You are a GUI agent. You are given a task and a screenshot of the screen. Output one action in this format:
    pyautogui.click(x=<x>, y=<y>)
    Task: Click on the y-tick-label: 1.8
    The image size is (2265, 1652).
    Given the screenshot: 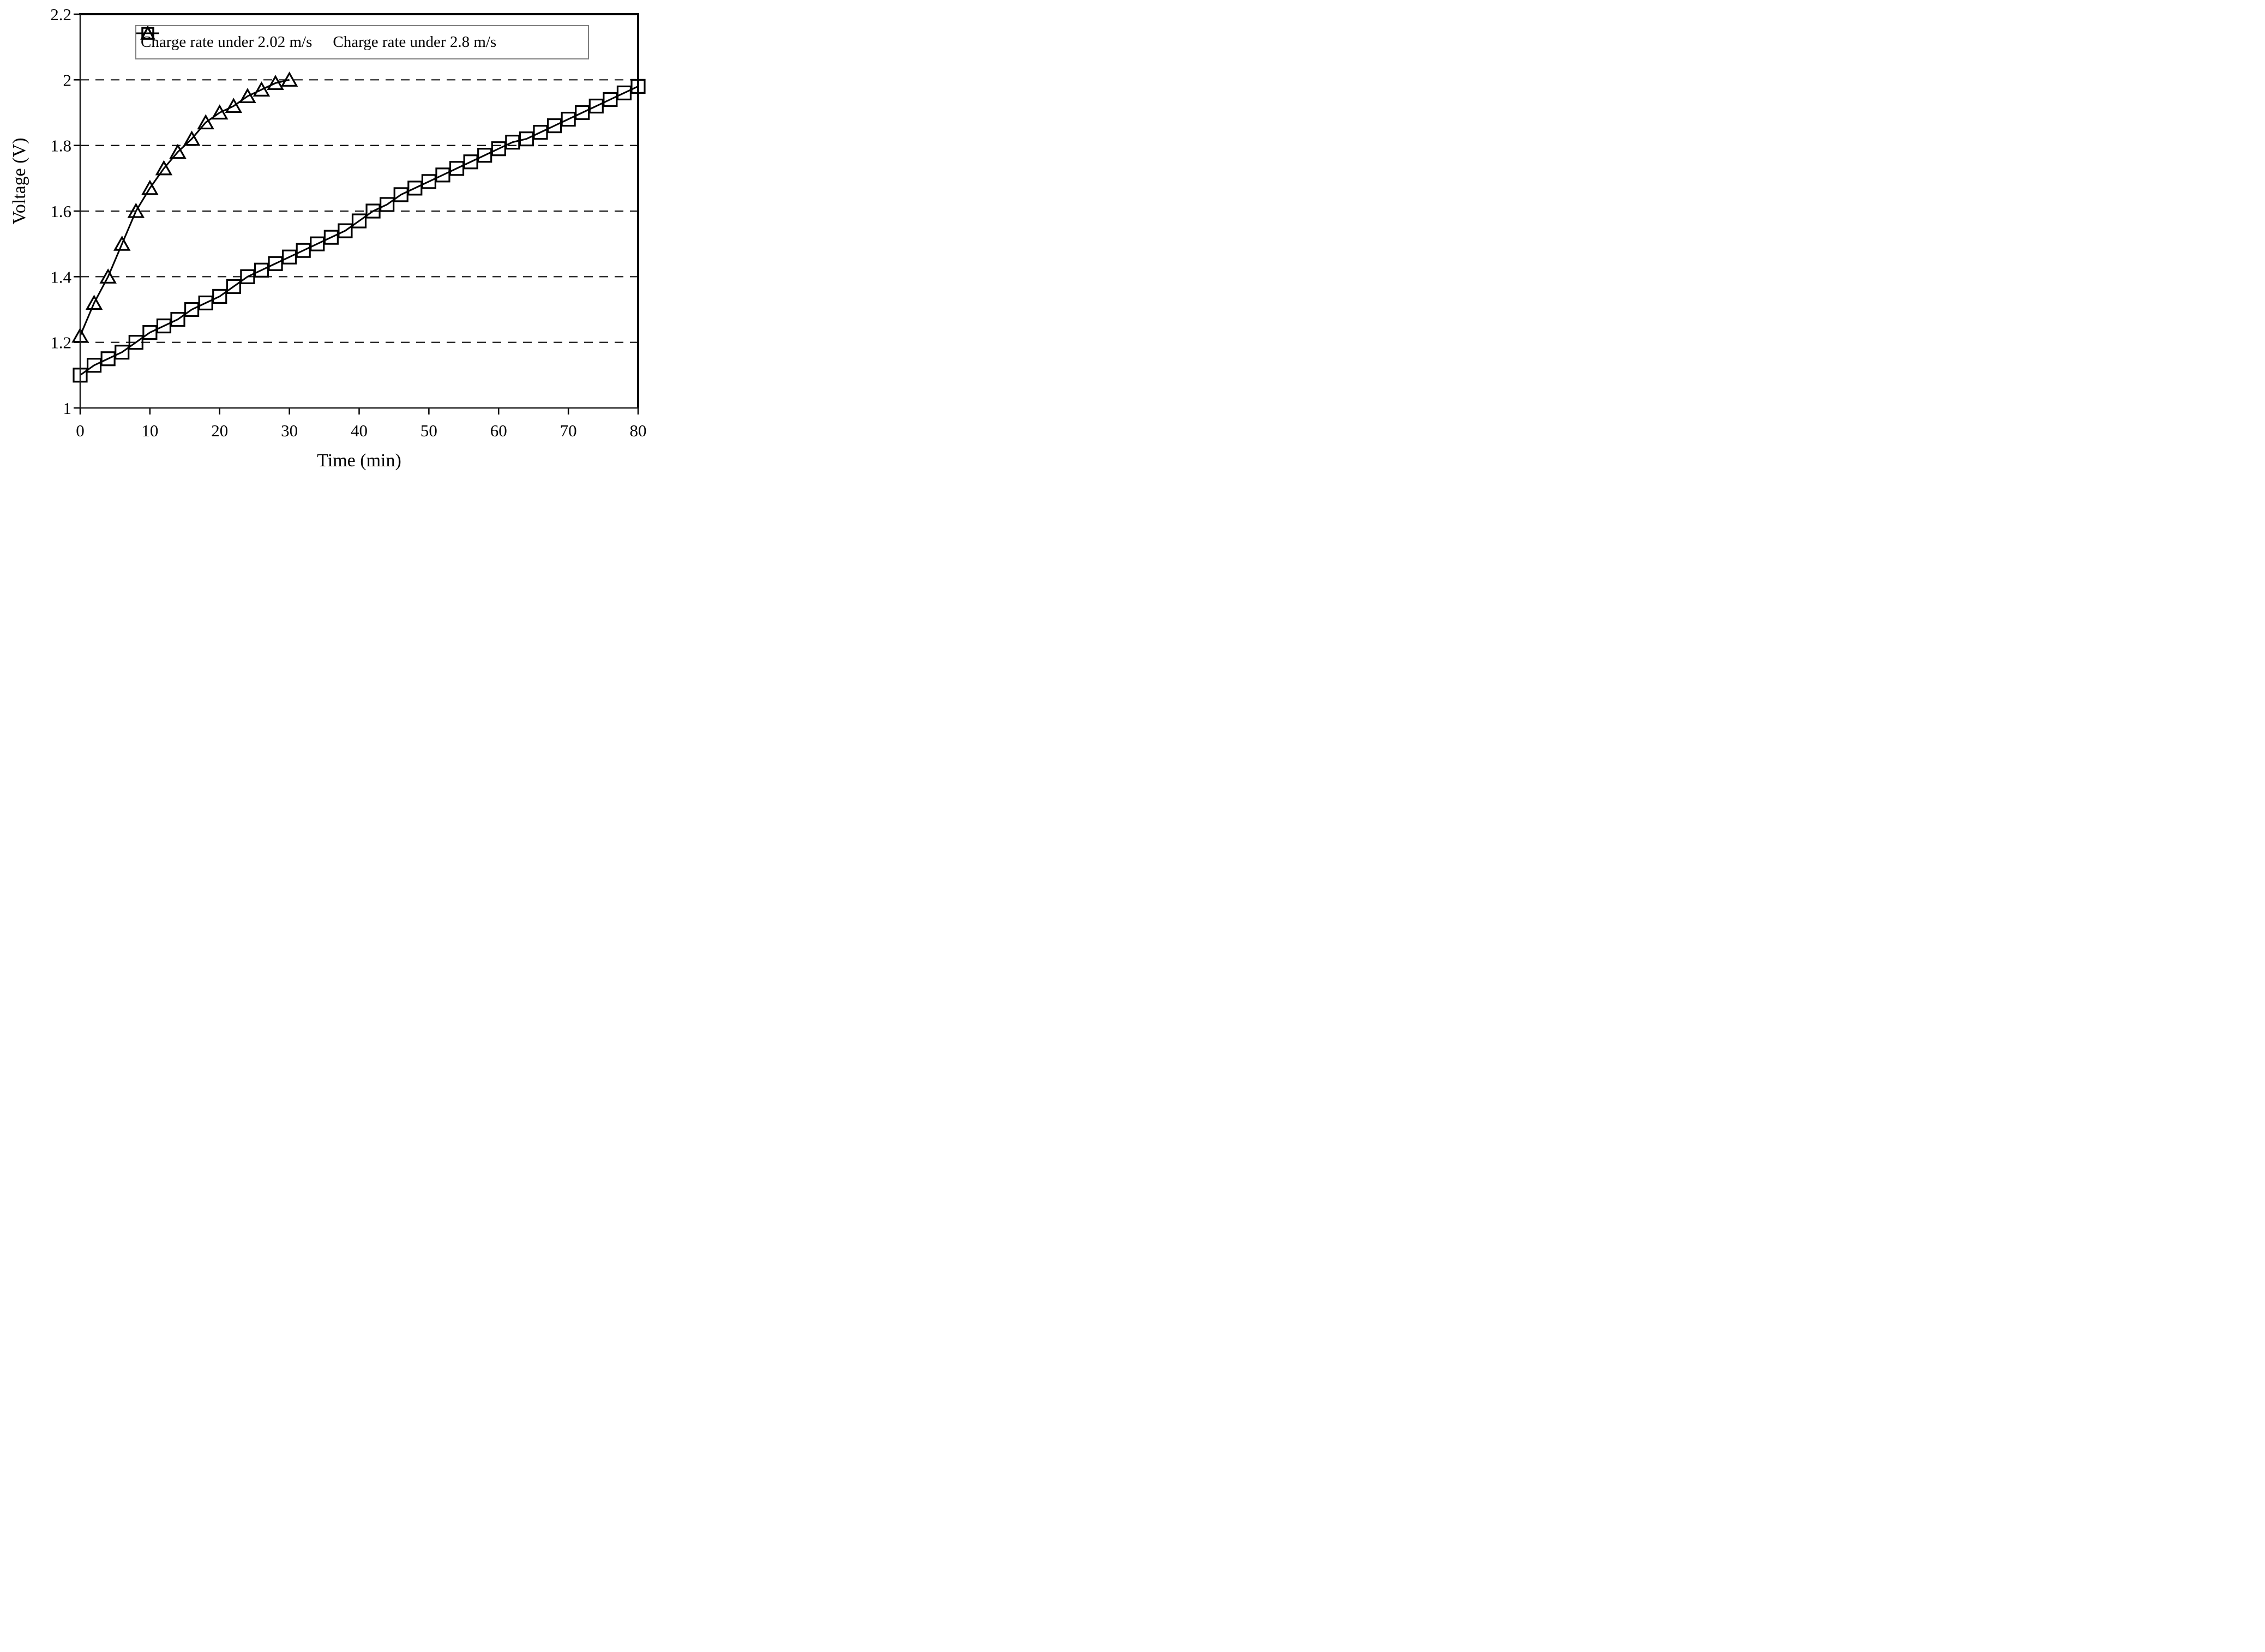 What is the action you would take?
    pyautogui.click(x=60, y=145)
    